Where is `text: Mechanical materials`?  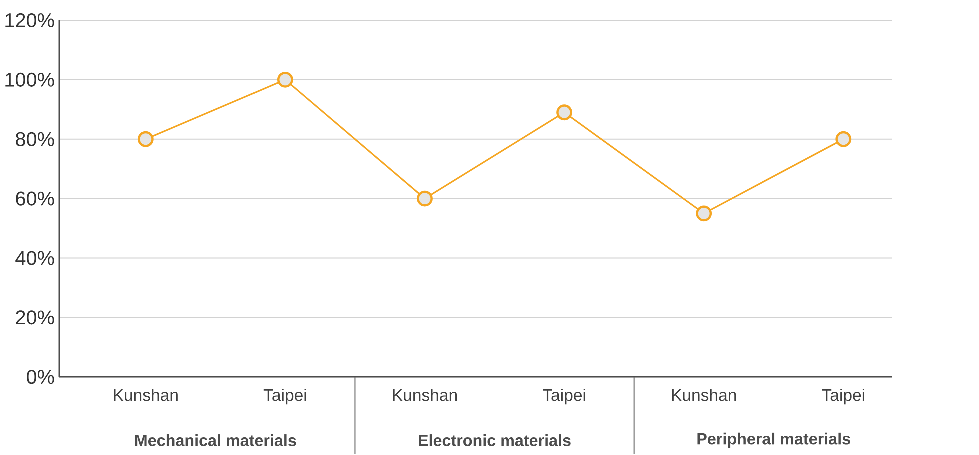 text: Mechanical materials is located at coordinates (215, 440).